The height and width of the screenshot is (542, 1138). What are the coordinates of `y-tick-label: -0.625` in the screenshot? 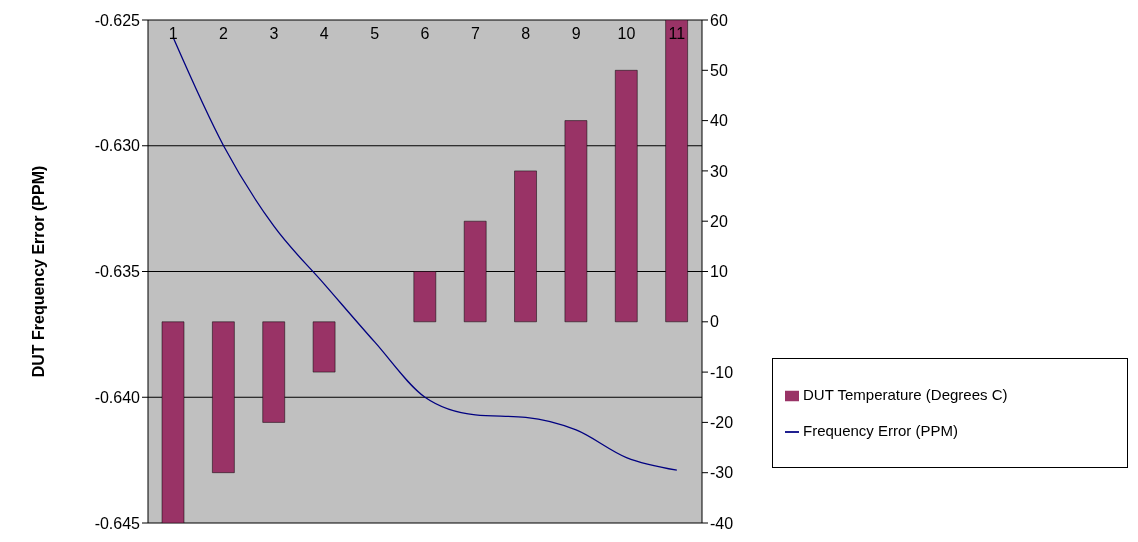 It's located at (117, 20).